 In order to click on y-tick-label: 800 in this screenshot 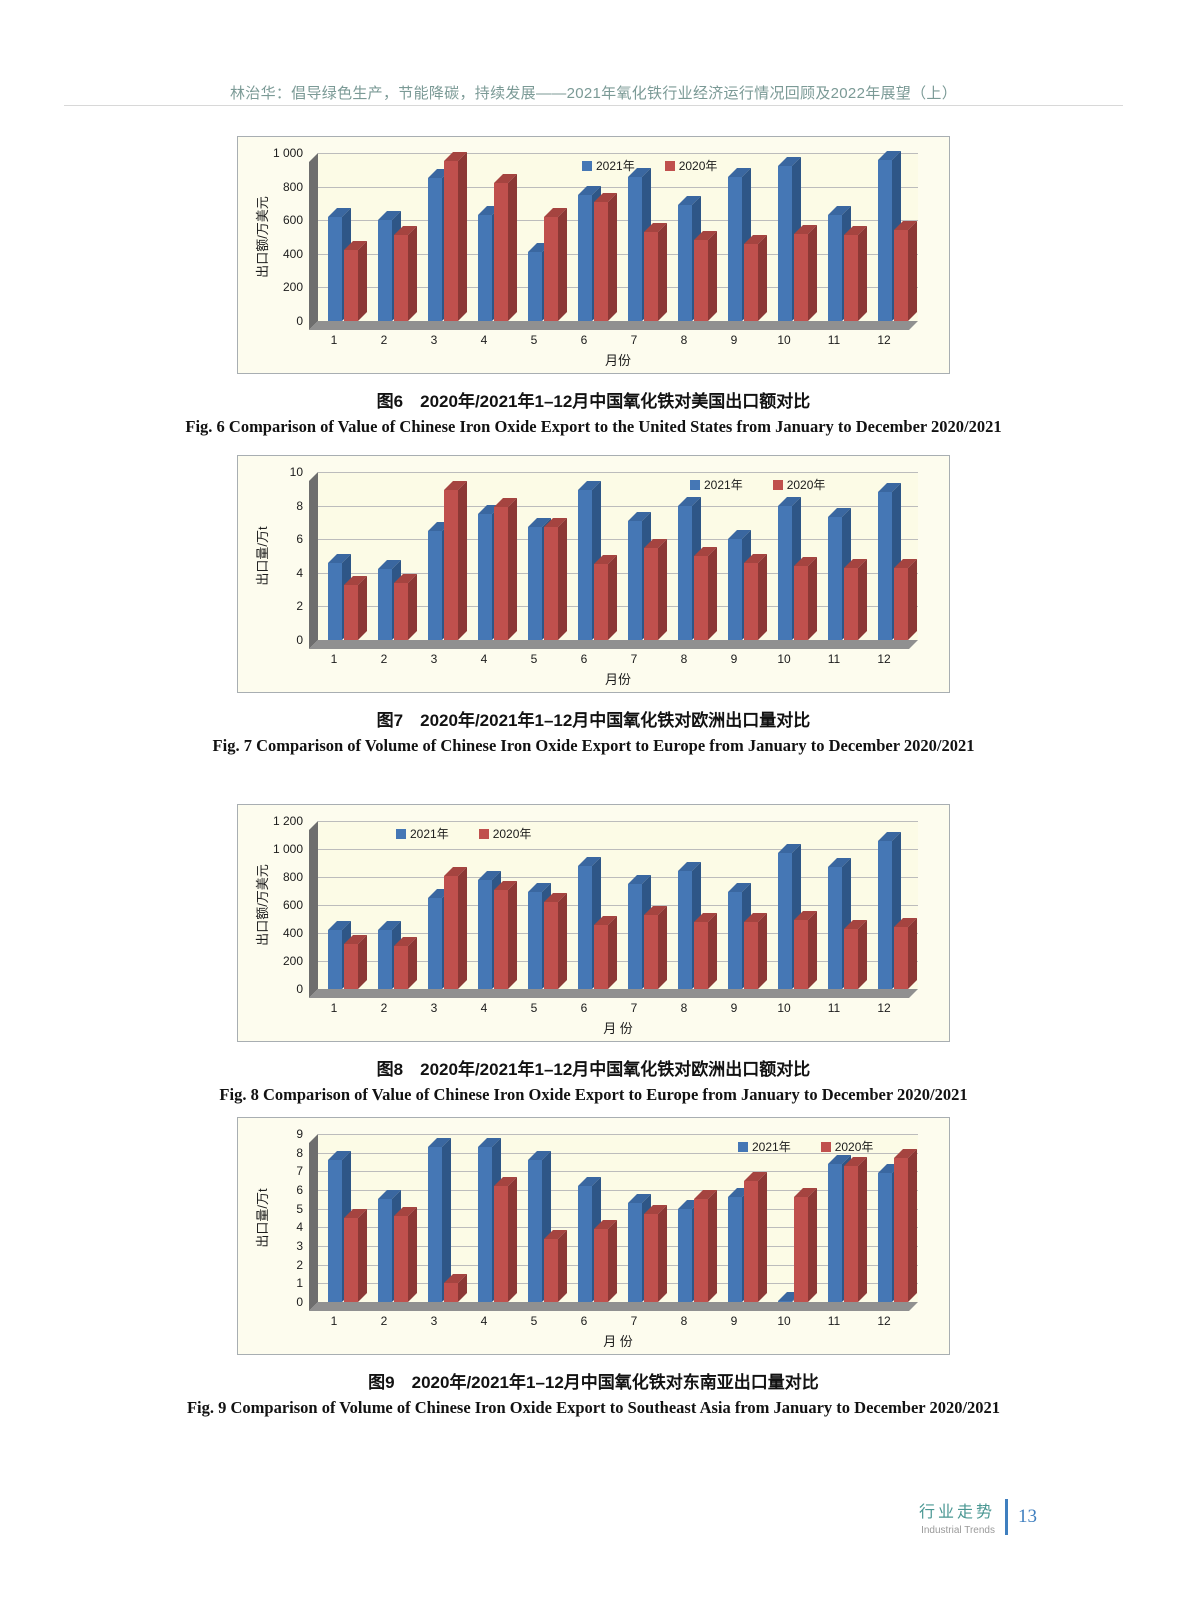, I will do `click(292, 186)`.